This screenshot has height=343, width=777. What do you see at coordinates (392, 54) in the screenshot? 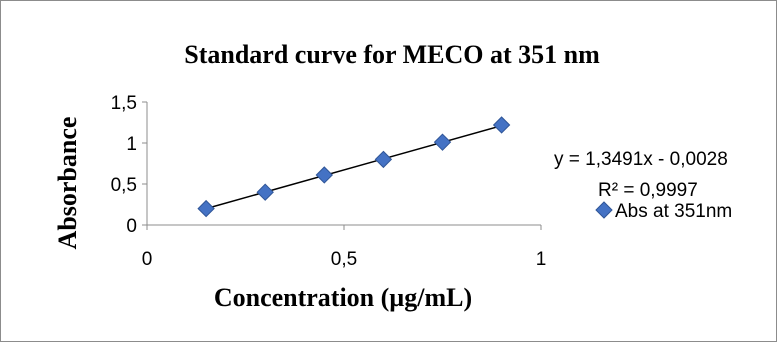
I see `chart-title: Standard curve for MECO at 351 nm` at bounding box center [392, 54].